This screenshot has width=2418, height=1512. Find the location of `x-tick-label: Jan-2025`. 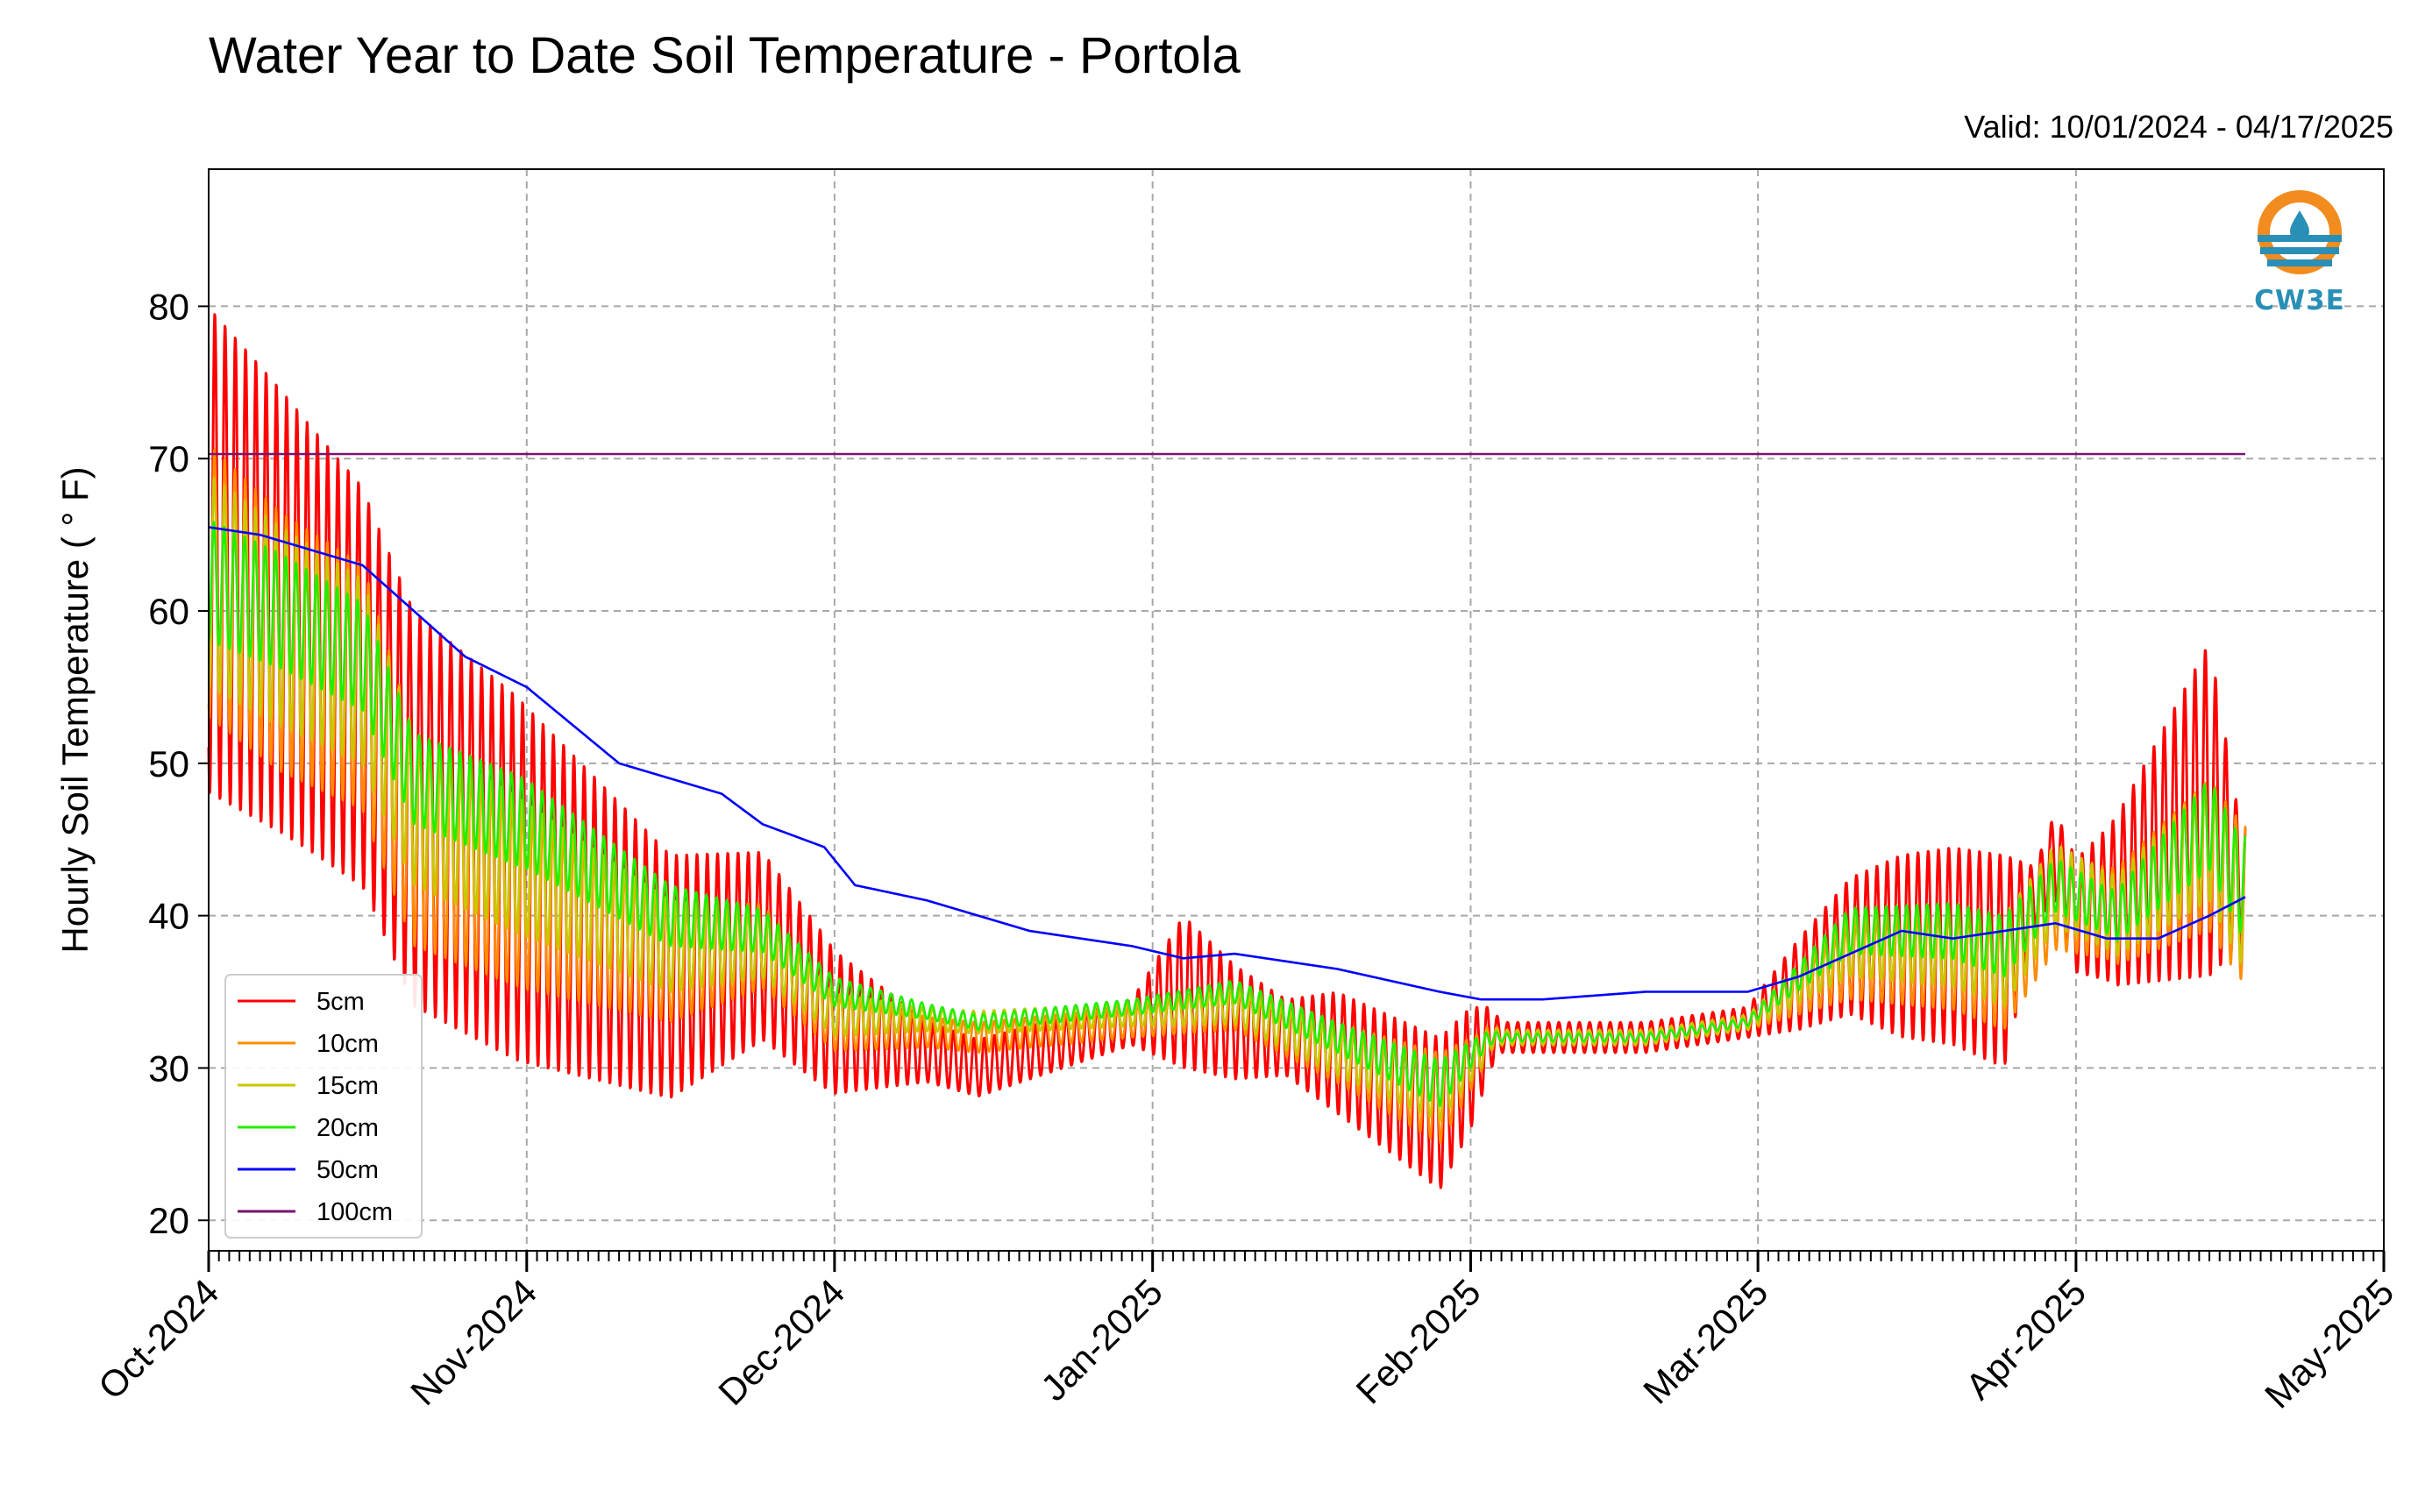

x-tick-label: Jan-2025 is located at coordinates (1101, 1340).